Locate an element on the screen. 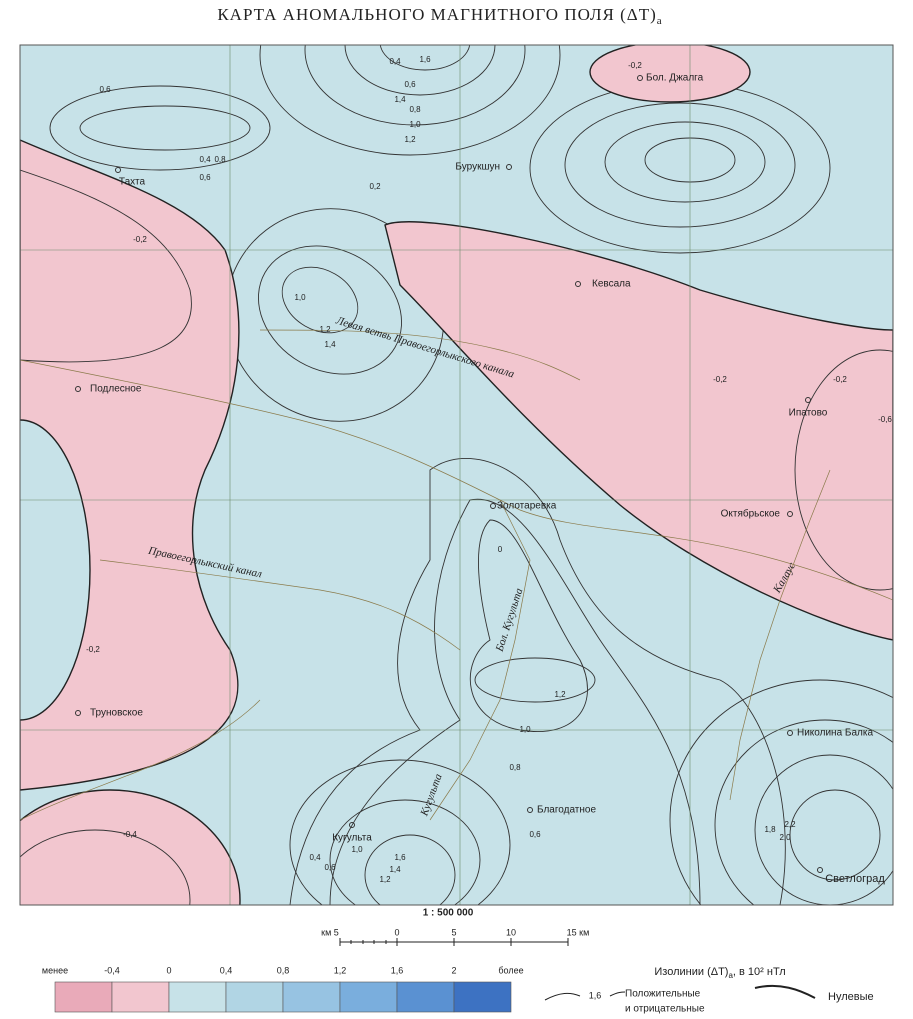 Image resolution: width=913 pixels, height=1019 pixels. place-label: Благодатное is located at coordinates (566, 810).